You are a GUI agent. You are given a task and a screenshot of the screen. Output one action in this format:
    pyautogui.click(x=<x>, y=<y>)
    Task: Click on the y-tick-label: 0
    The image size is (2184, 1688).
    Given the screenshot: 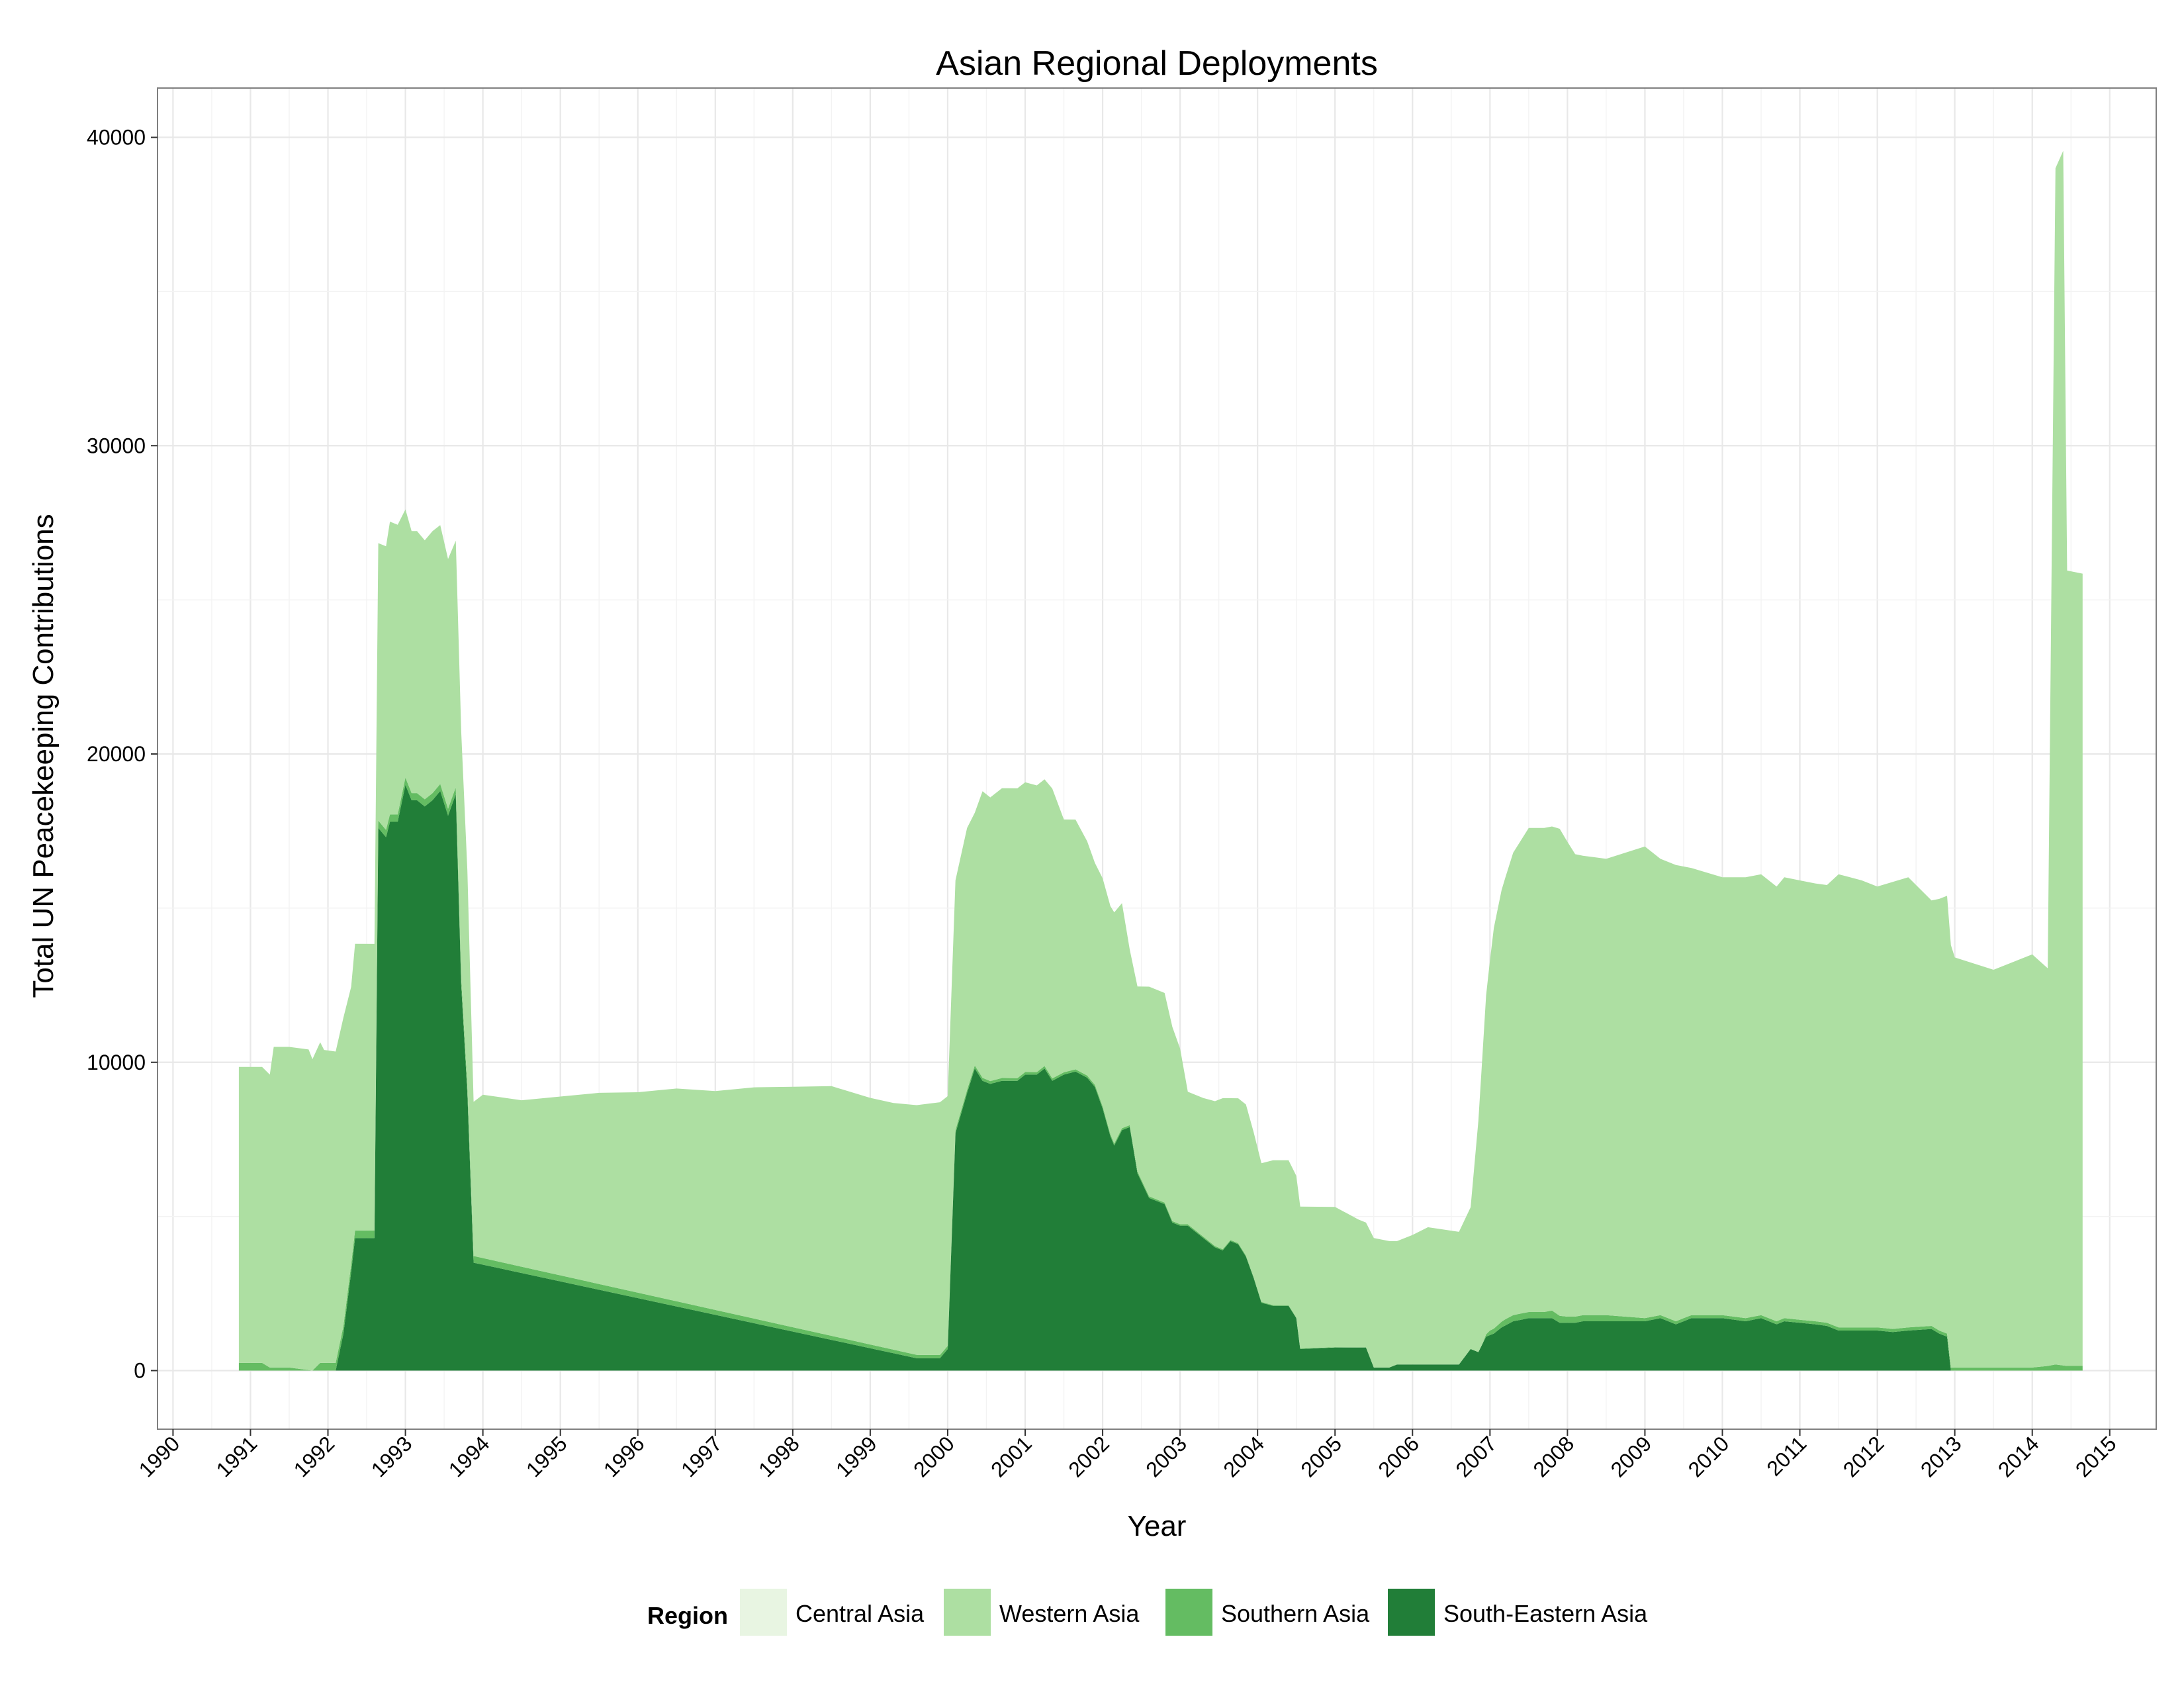 What is the action you would take?
    pyautogui.click(x=140, y=1371)
    